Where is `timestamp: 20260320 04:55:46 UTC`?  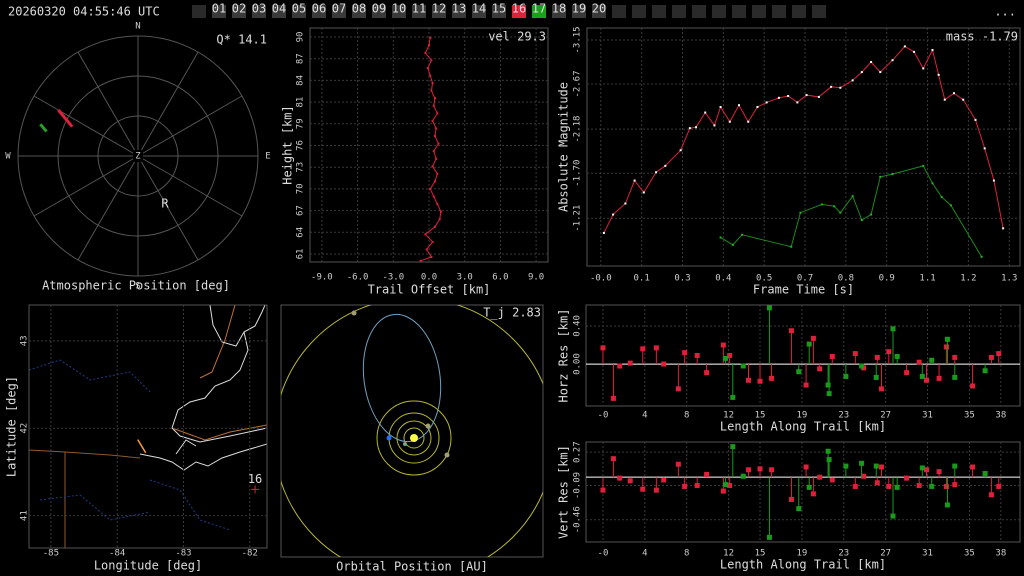
timestamp: 20260320 04:55:46 UTC is located at coordinates (84, 12).